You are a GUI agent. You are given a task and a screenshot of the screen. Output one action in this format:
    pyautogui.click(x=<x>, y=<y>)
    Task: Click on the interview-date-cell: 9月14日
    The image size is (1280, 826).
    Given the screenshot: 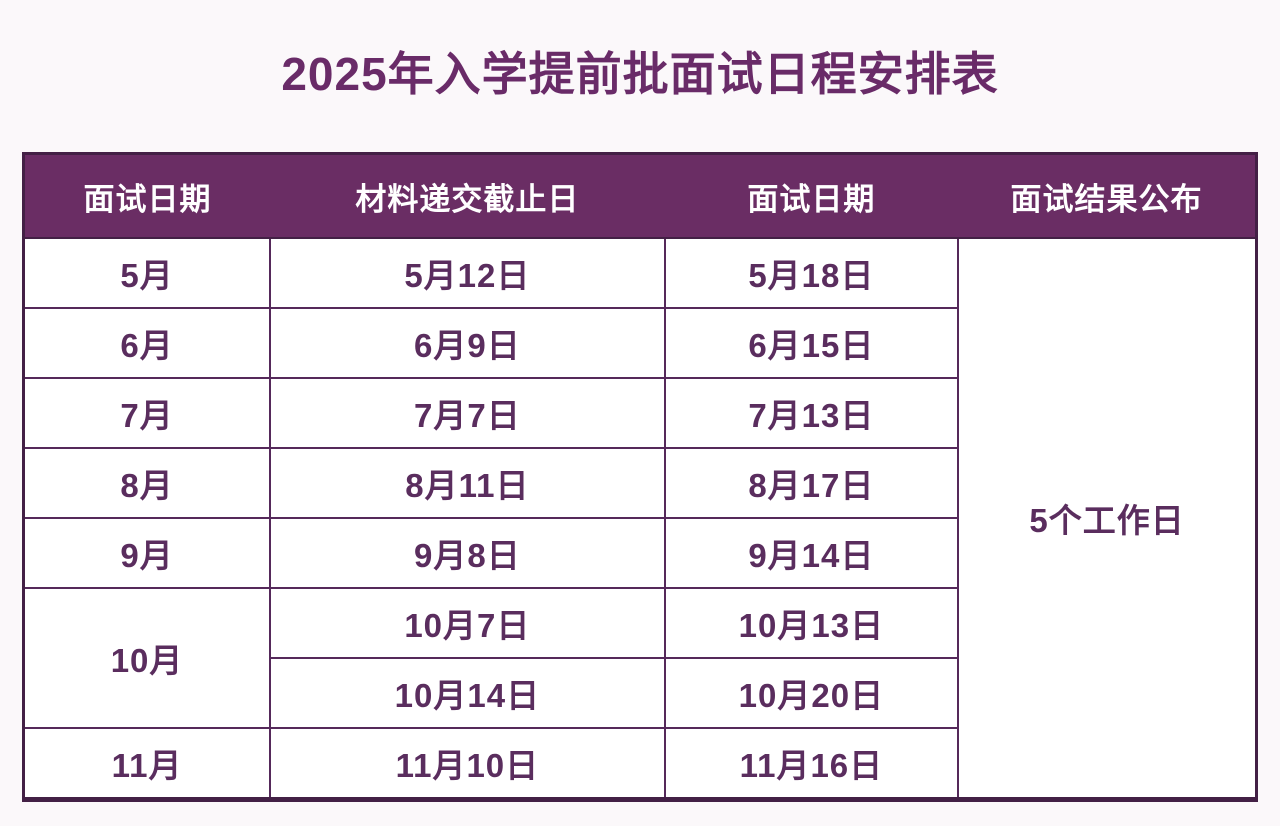 What is the action you would take?
    pyautogui.click(x=811, y=553)
    